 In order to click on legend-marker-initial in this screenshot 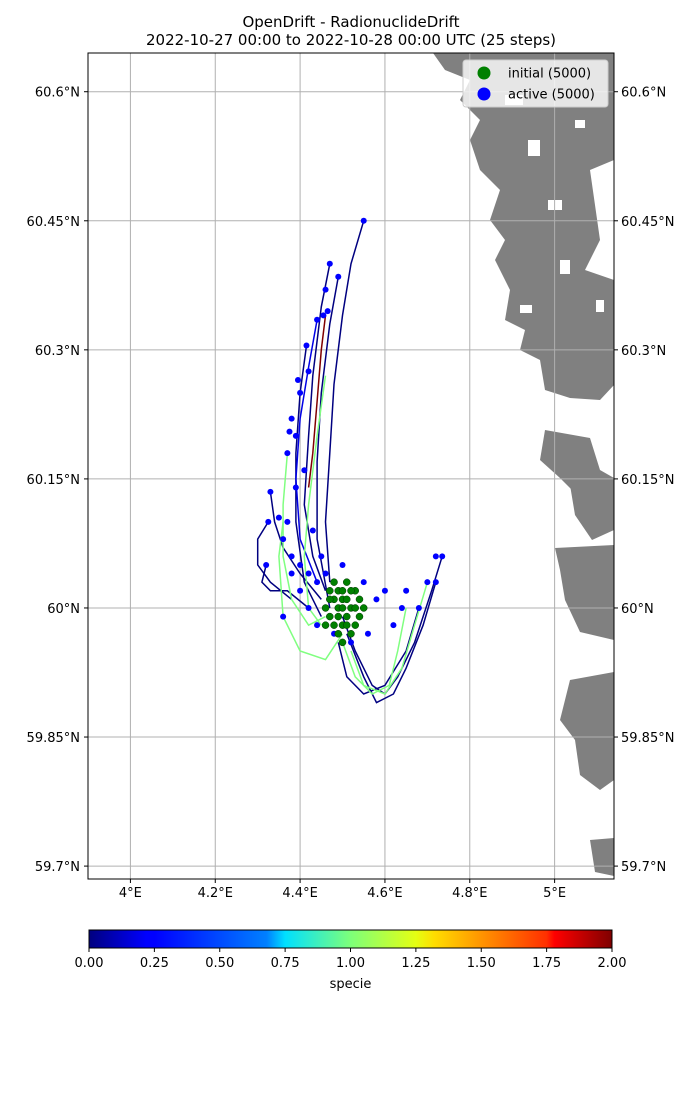, I will do `click(484, 73)`.